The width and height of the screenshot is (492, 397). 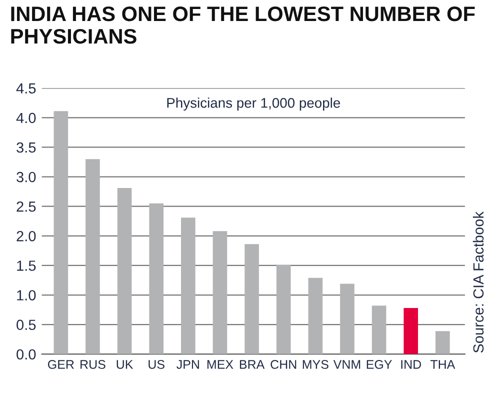 I want to click on x-tick-label: THA, so click(x=443, y=364).